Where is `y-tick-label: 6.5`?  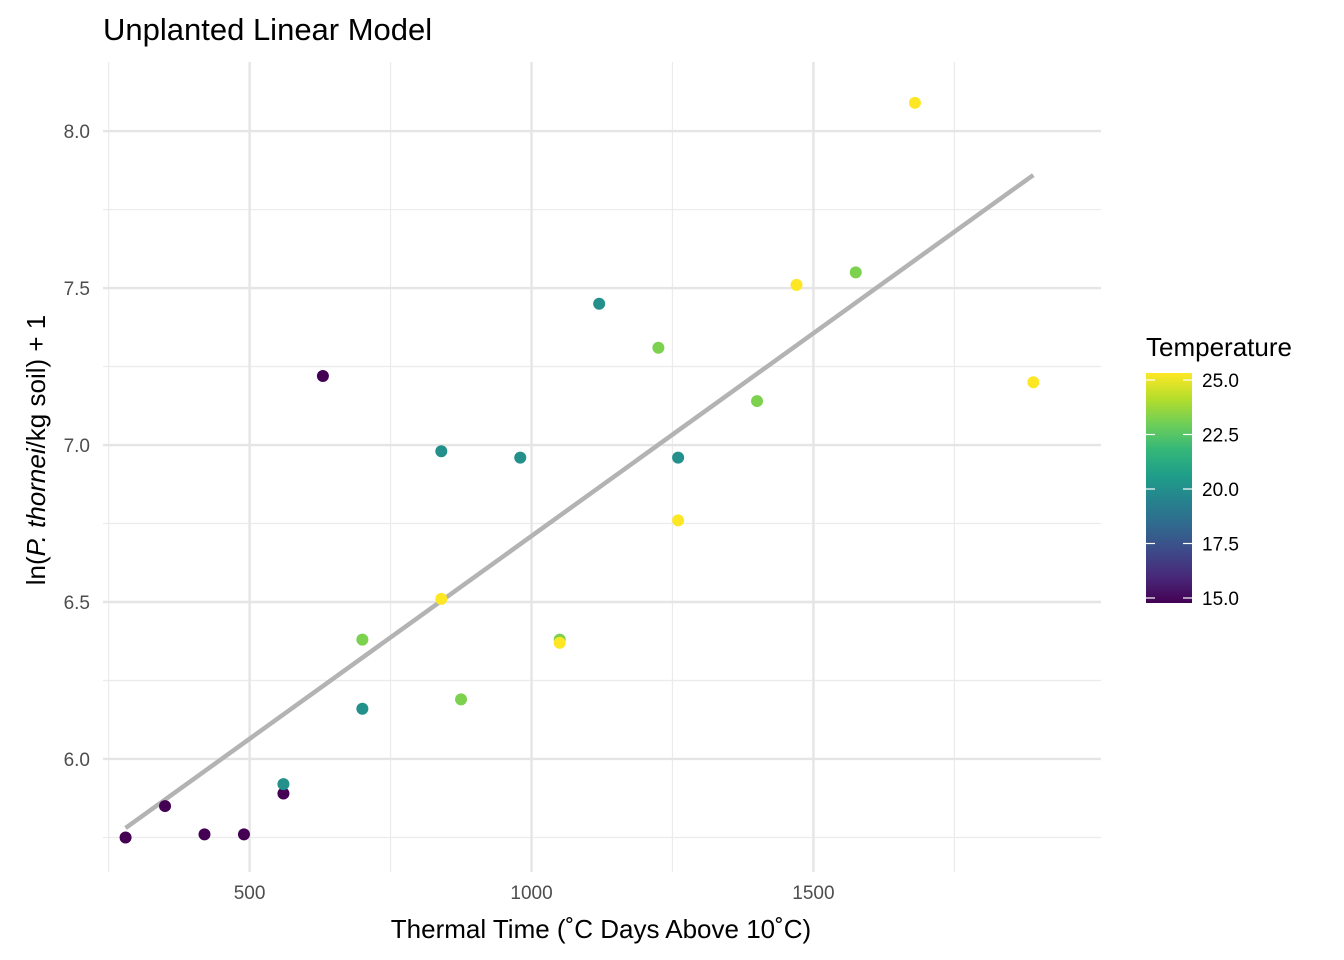 y-tick-label: 6.5 is located at coordinates (77, 603).